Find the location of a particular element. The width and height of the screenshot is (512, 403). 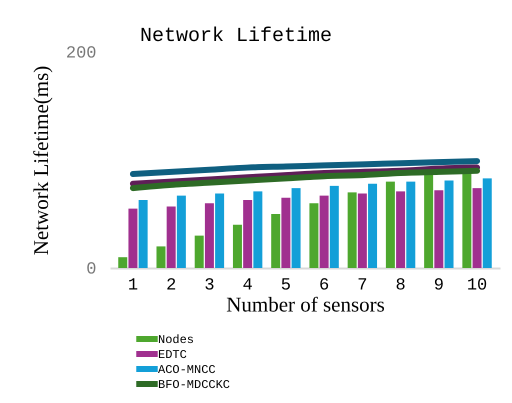

x-tick-label: 6 is located at coordinates (324, 286).